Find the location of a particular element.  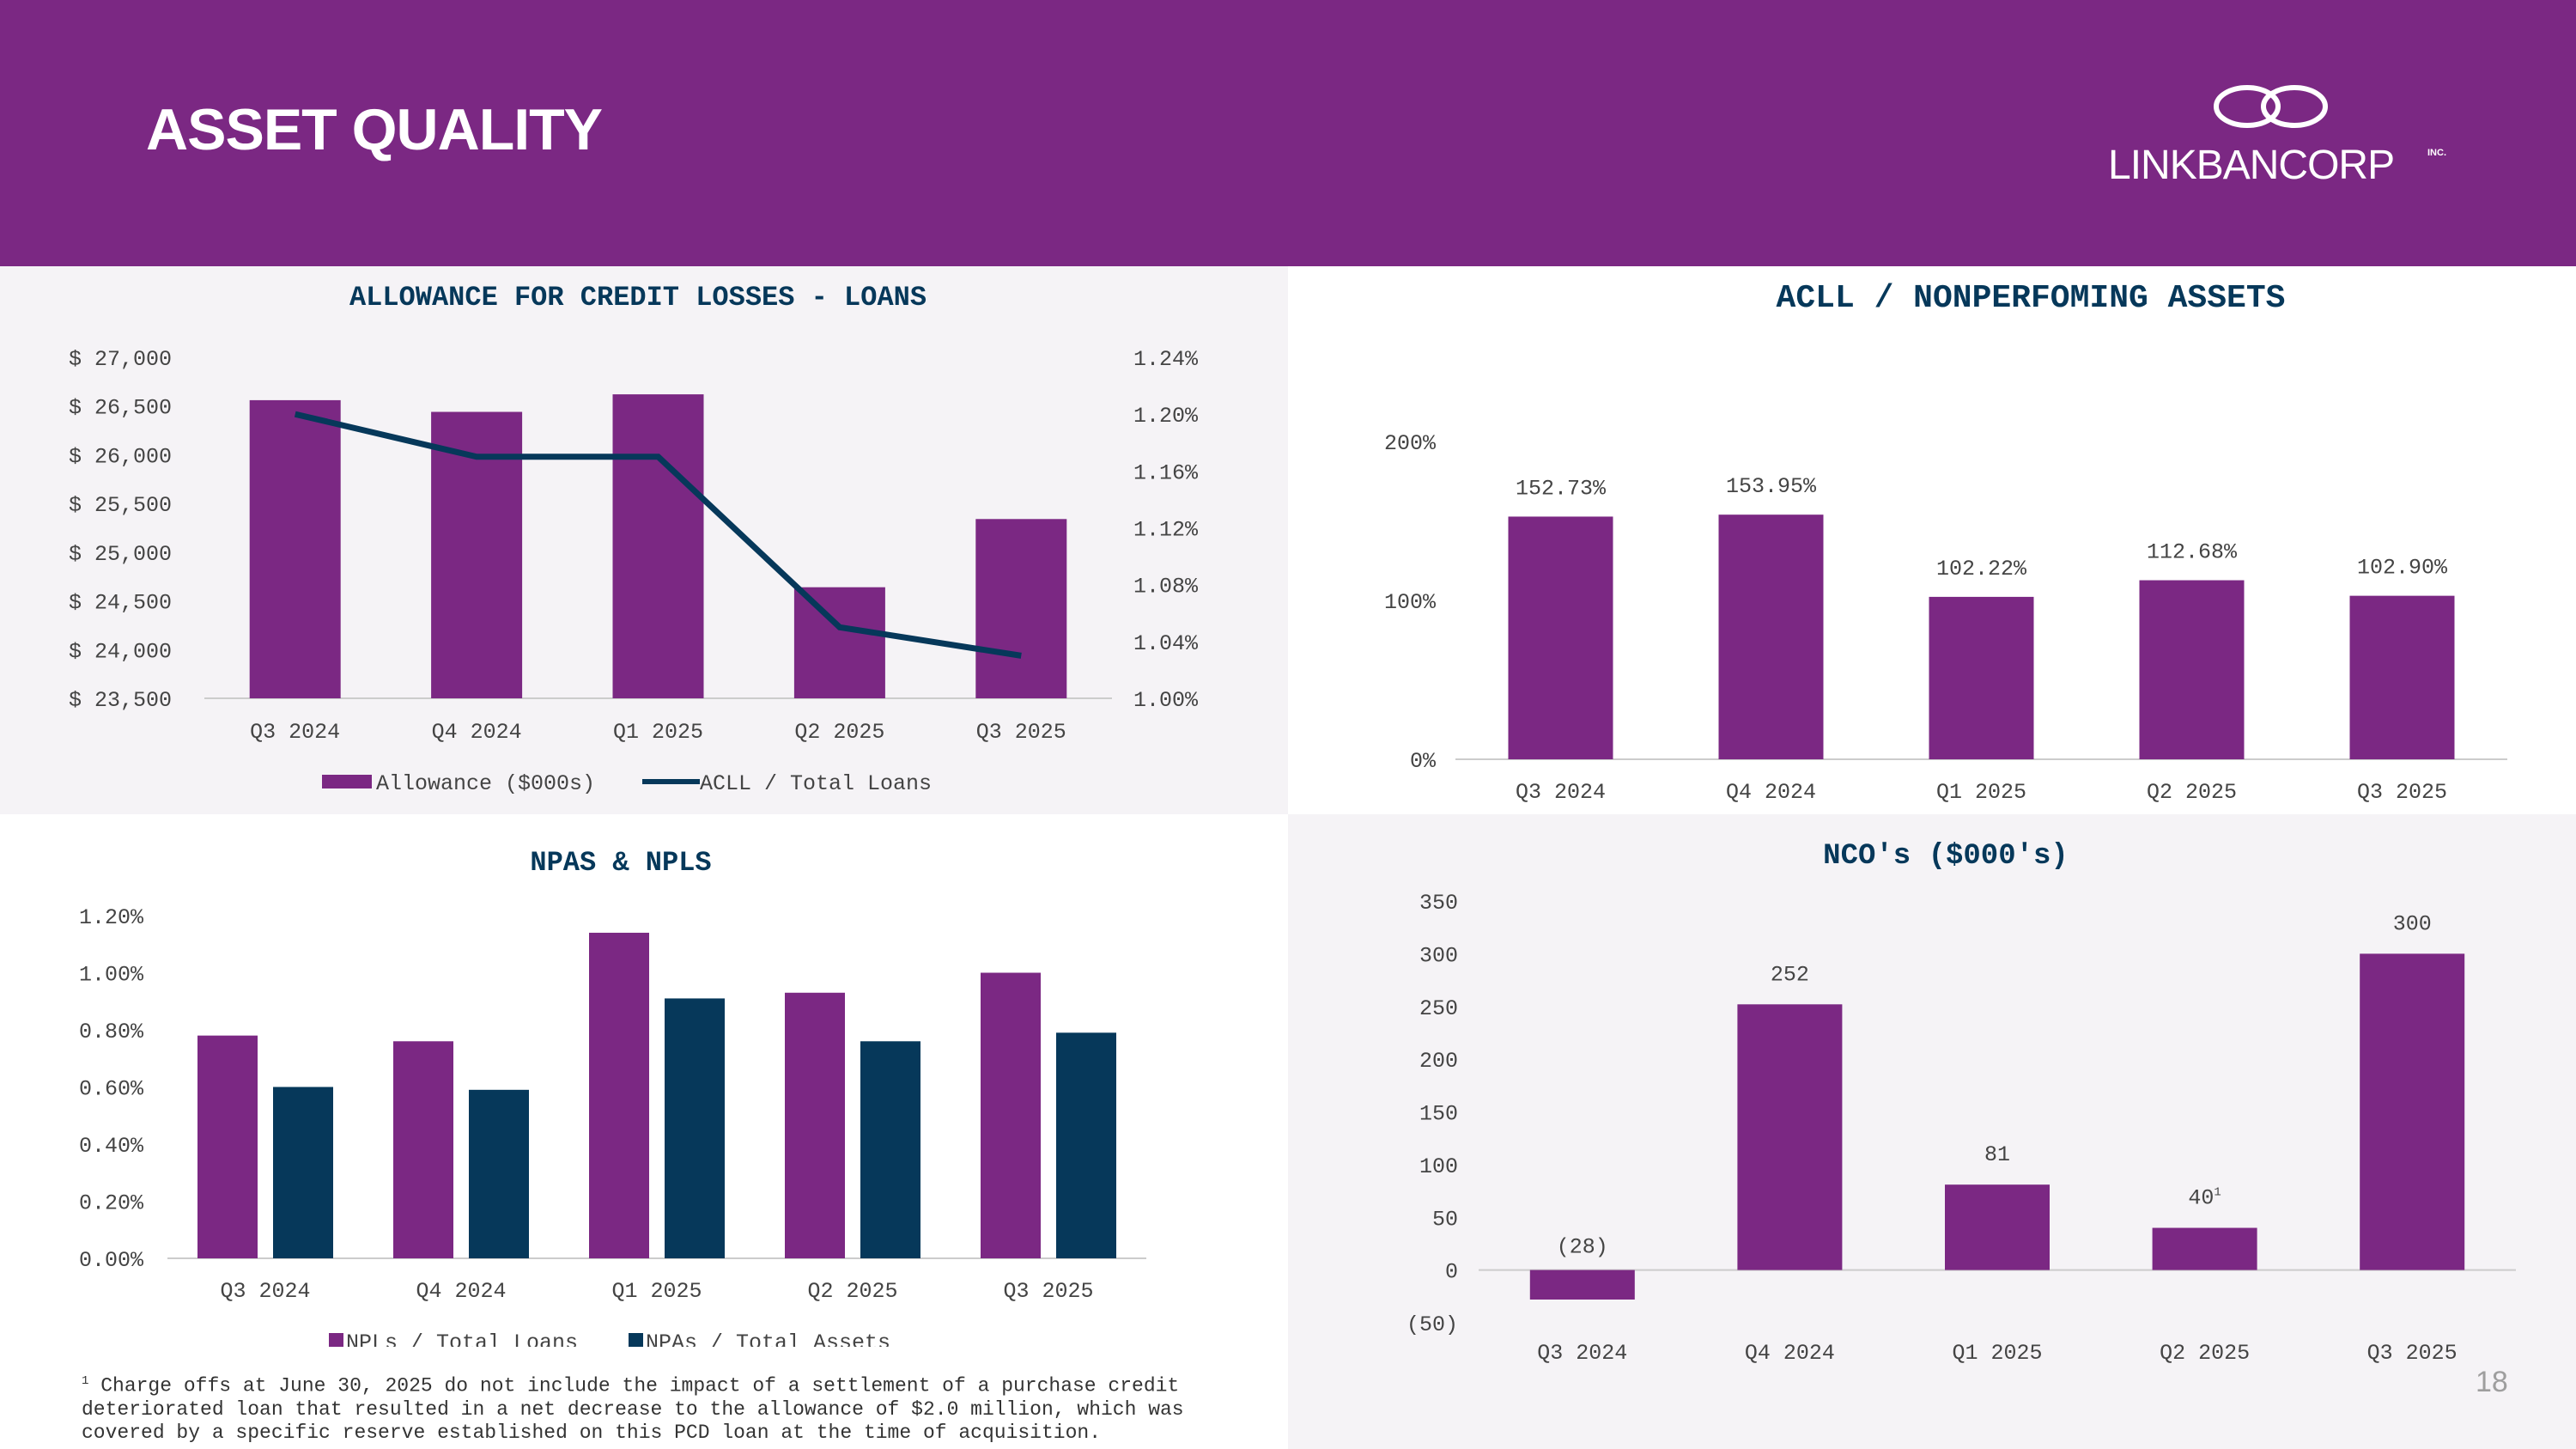

data-label: 81 is located at coordinates (1997, 1154).